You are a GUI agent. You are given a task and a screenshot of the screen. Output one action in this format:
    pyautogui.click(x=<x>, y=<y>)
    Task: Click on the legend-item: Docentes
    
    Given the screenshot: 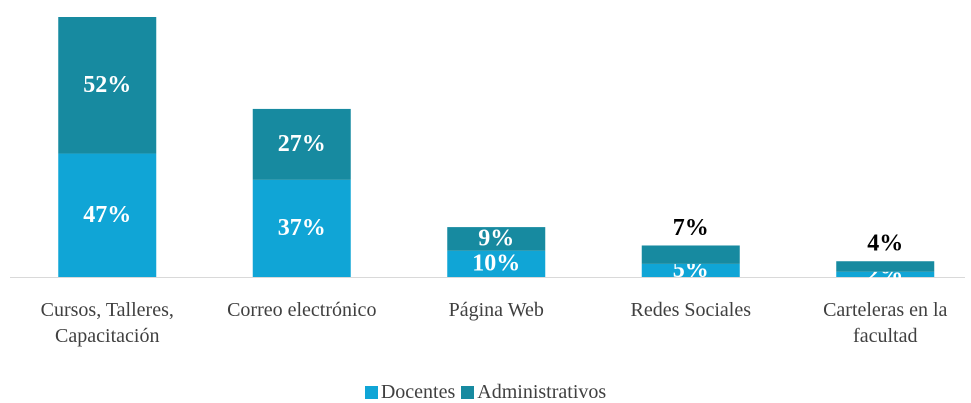 What is the action you would take?
    pyautogui.click(x=410, y=392)
    